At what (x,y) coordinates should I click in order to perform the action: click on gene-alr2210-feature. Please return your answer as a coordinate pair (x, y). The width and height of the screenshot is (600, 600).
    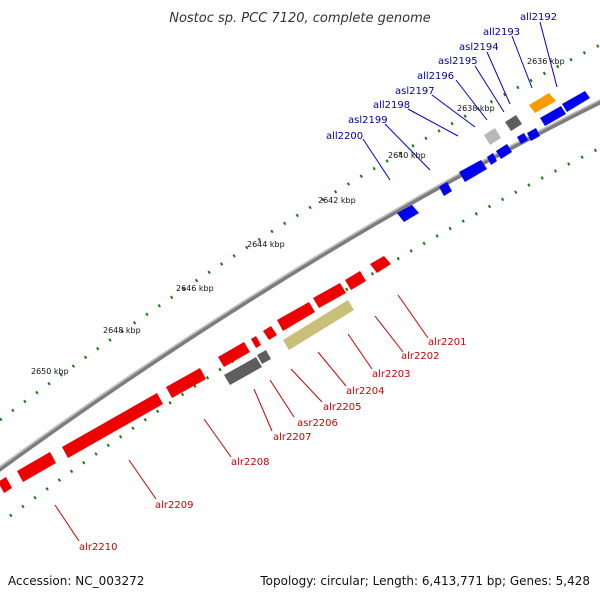
    Looking at the image, I should click on (36, 467).